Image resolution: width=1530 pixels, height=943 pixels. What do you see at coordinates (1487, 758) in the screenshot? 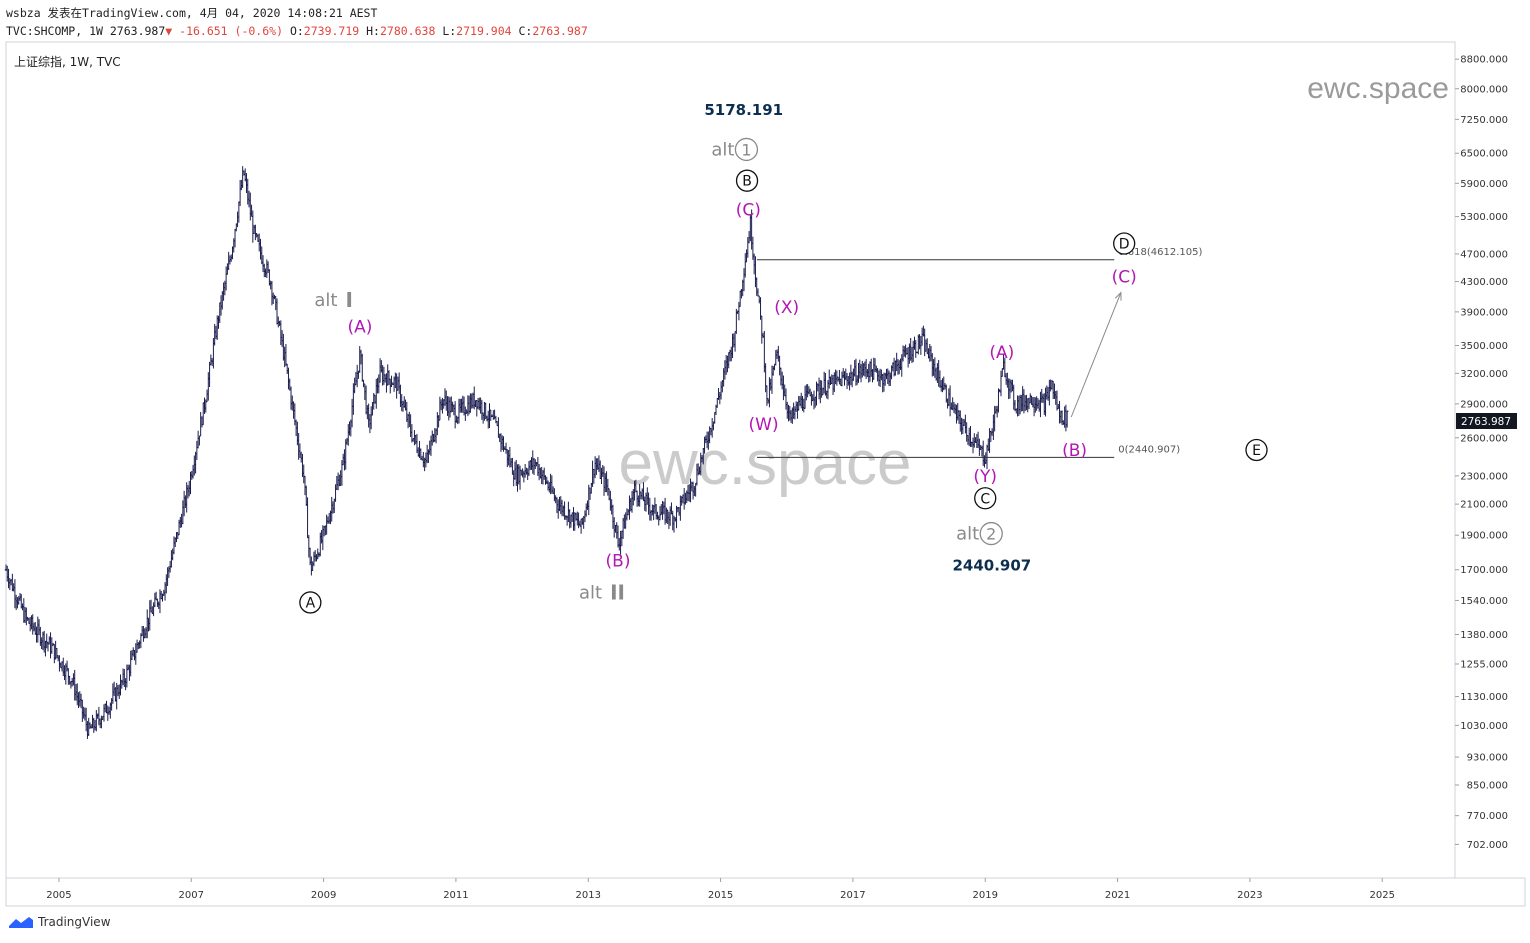
I see `price-tick-label: 930.000` at bounding box center [1487, 758].